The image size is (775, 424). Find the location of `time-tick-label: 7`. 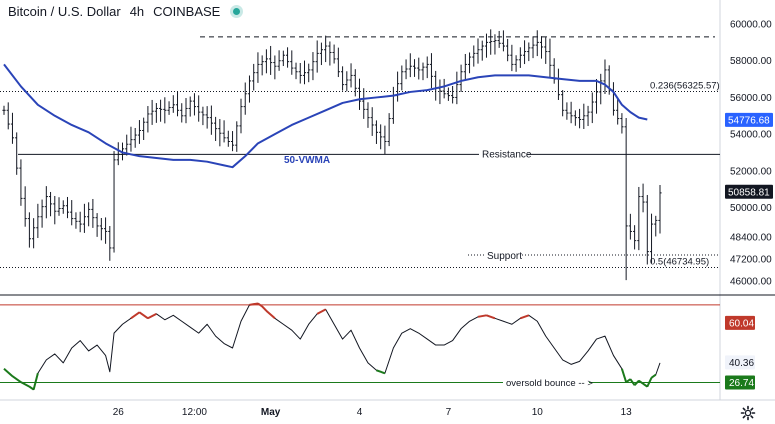

time-tick-label: 7 is located at coordinates (449, 412).